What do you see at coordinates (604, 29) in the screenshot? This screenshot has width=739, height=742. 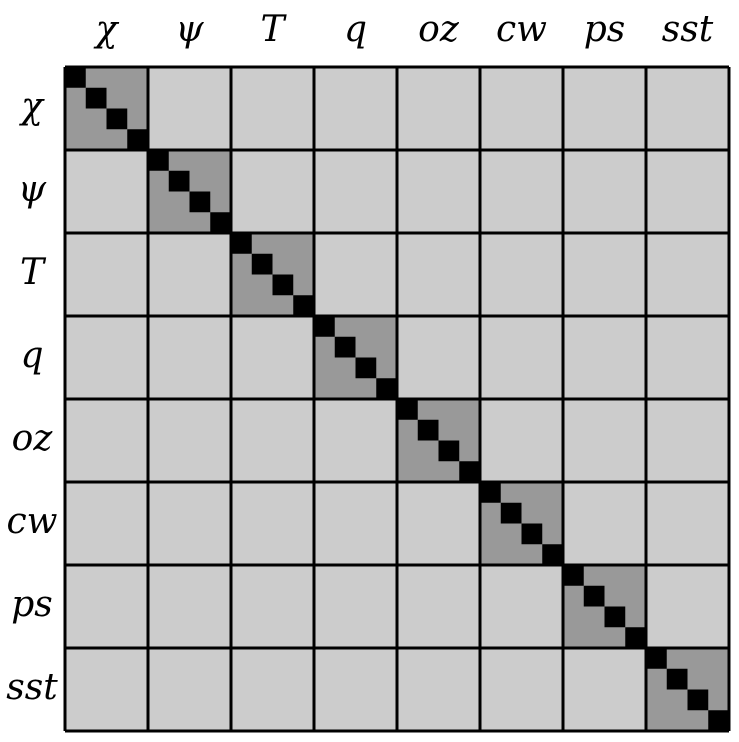 I see `column-label: ps` at bounding box center [604, 29].